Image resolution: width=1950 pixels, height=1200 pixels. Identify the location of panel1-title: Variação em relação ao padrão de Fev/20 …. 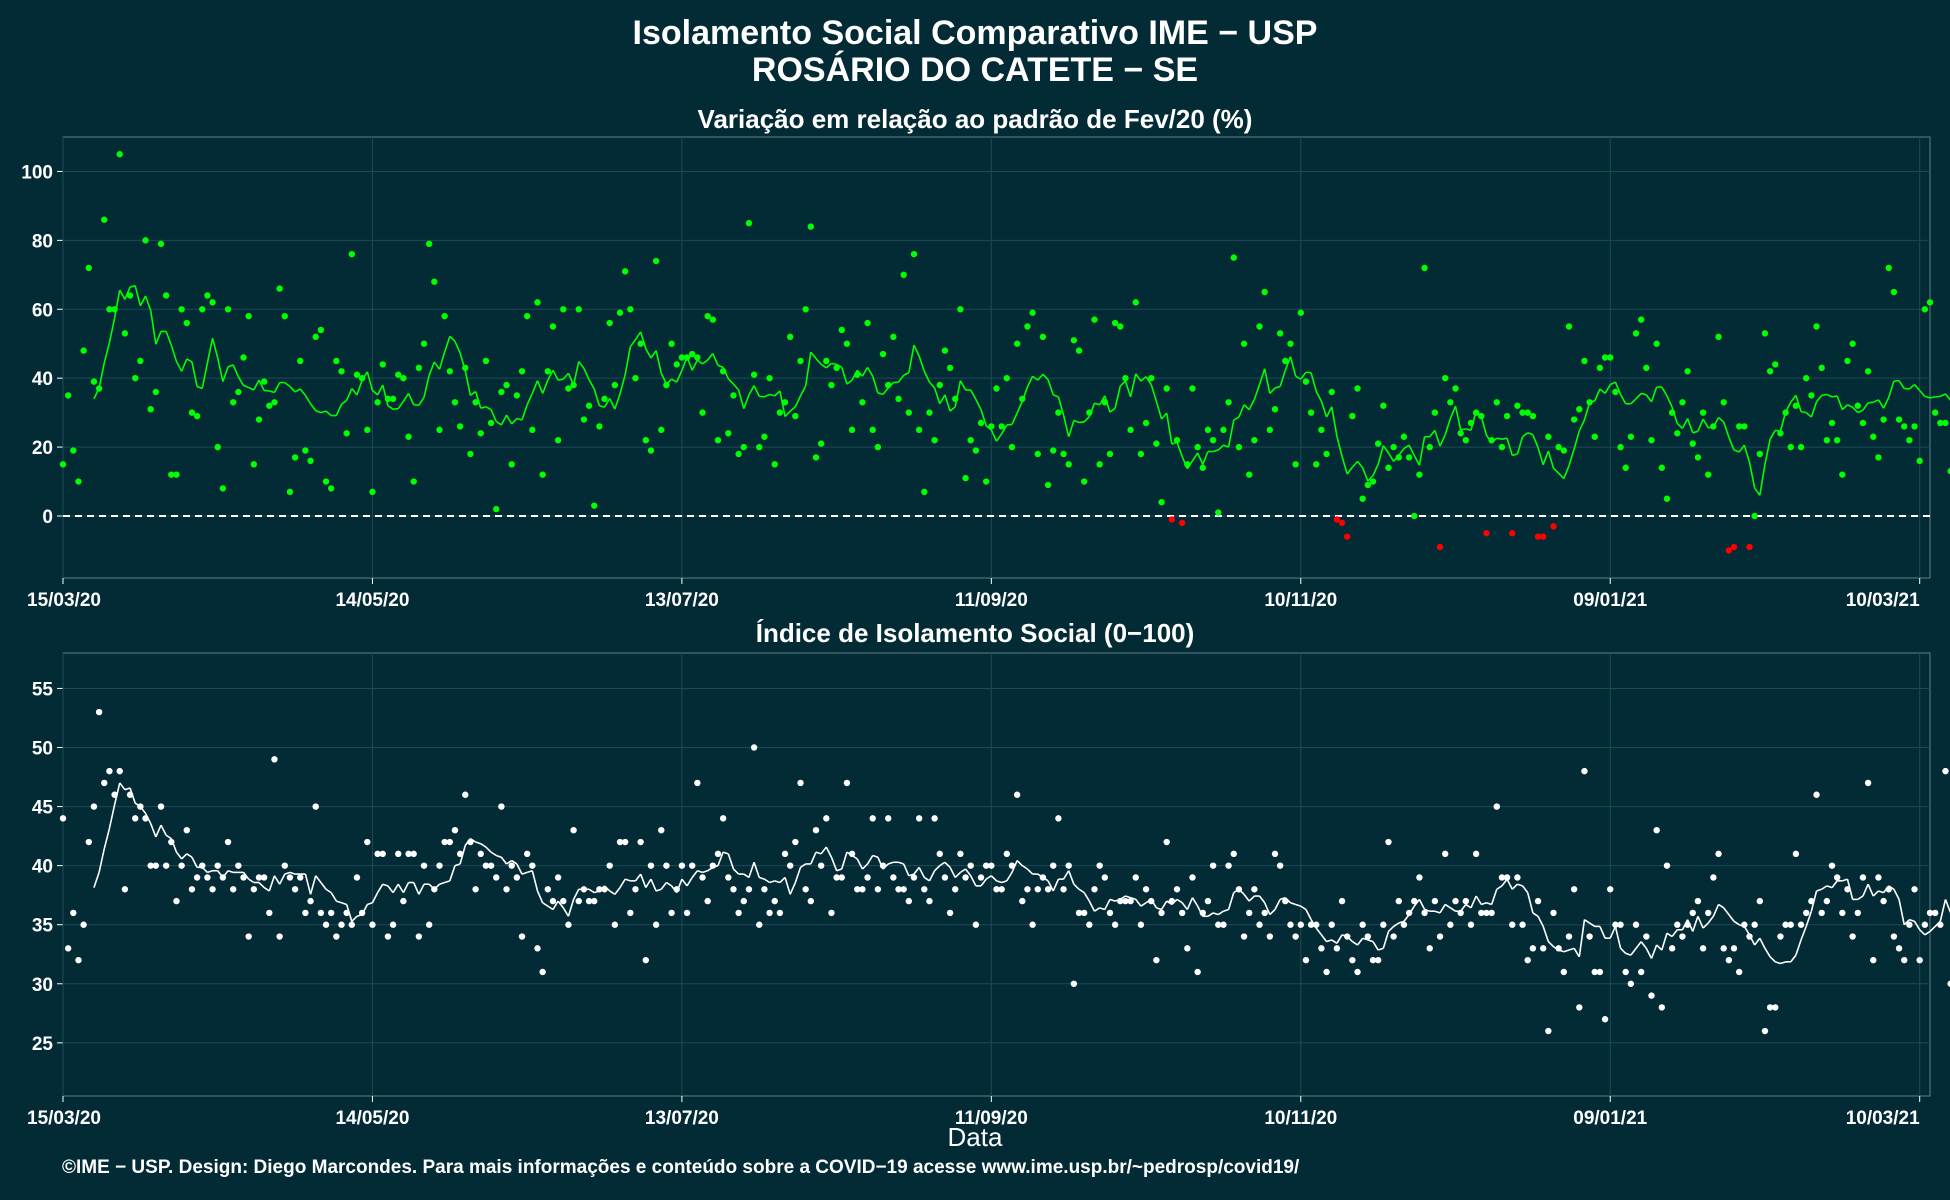
(975, 119).